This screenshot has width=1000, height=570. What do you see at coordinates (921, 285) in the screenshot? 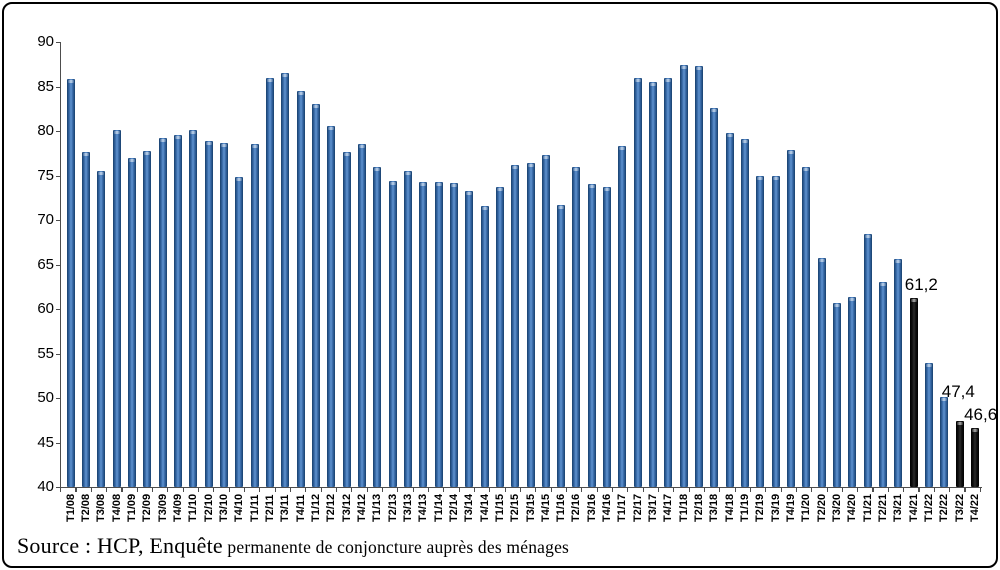
I see `data-label: 61,2` at bounding box center [921, 285].